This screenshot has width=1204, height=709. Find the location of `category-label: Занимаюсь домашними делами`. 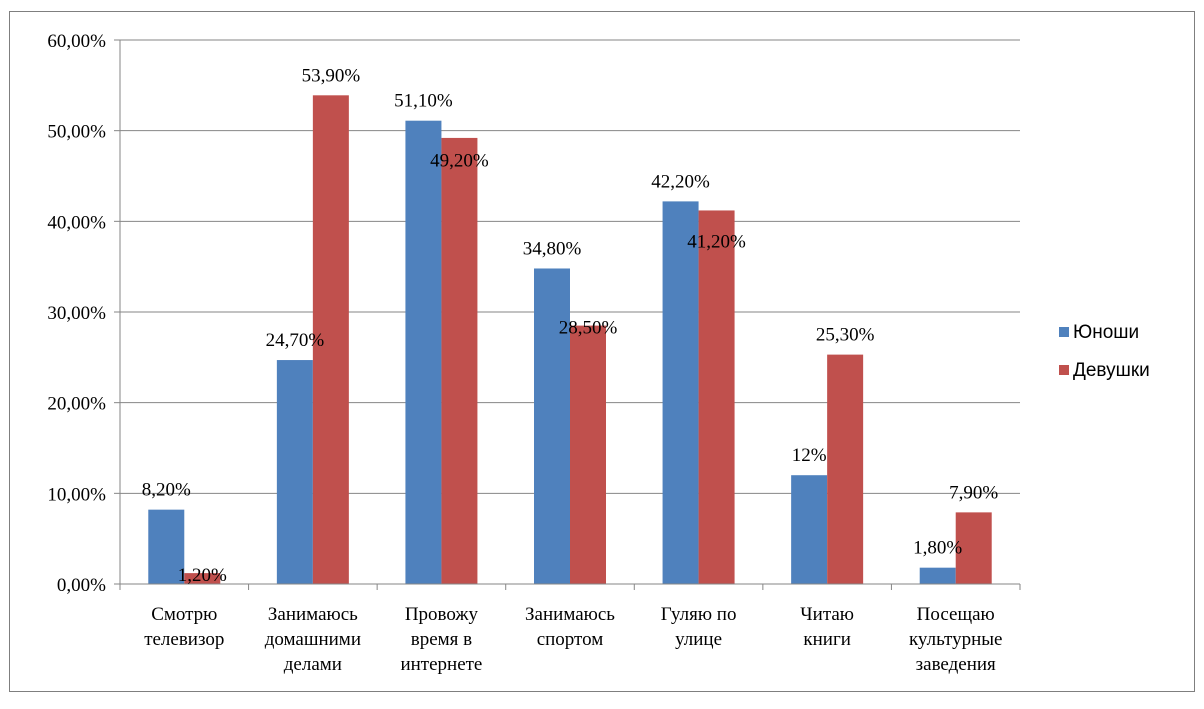

category-label: Занимаюсь домашними делами is located at coordinates (313, 639).